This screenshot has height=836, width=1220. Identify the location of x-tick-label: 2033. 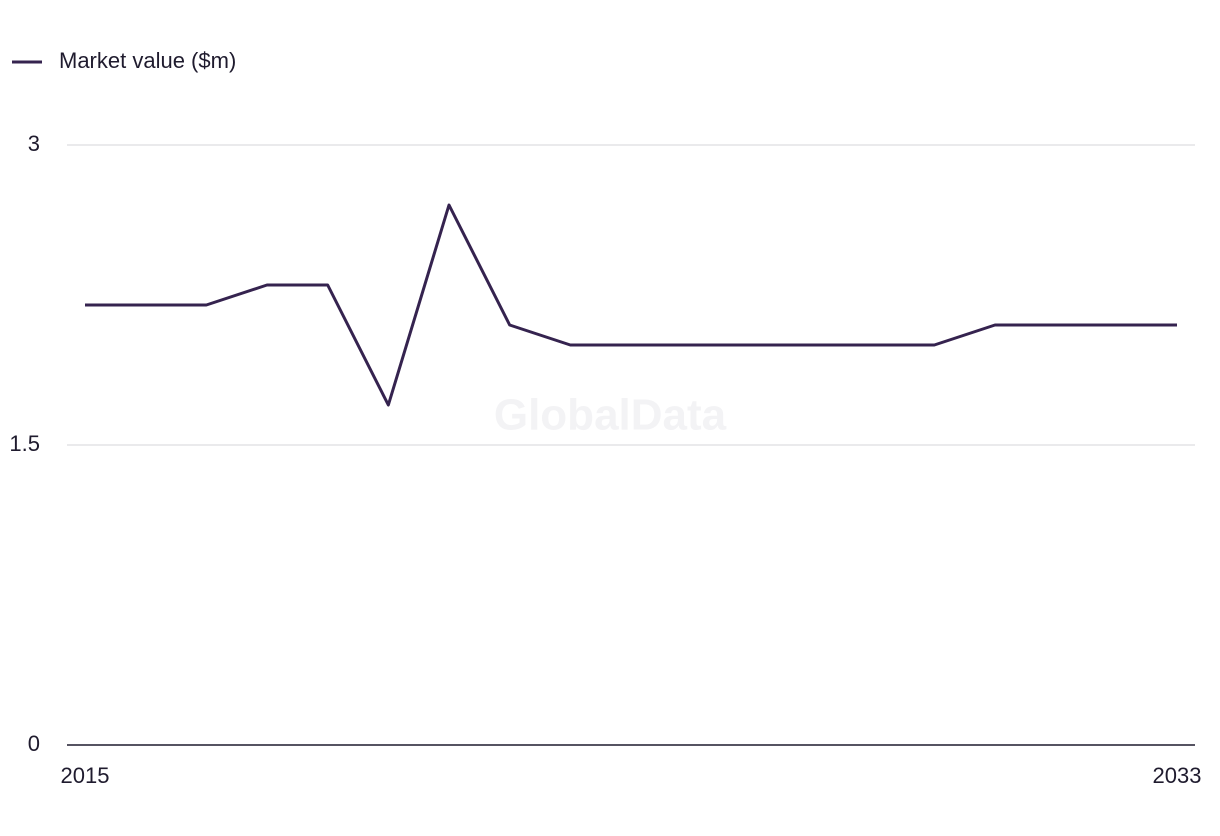
(1177, 775).